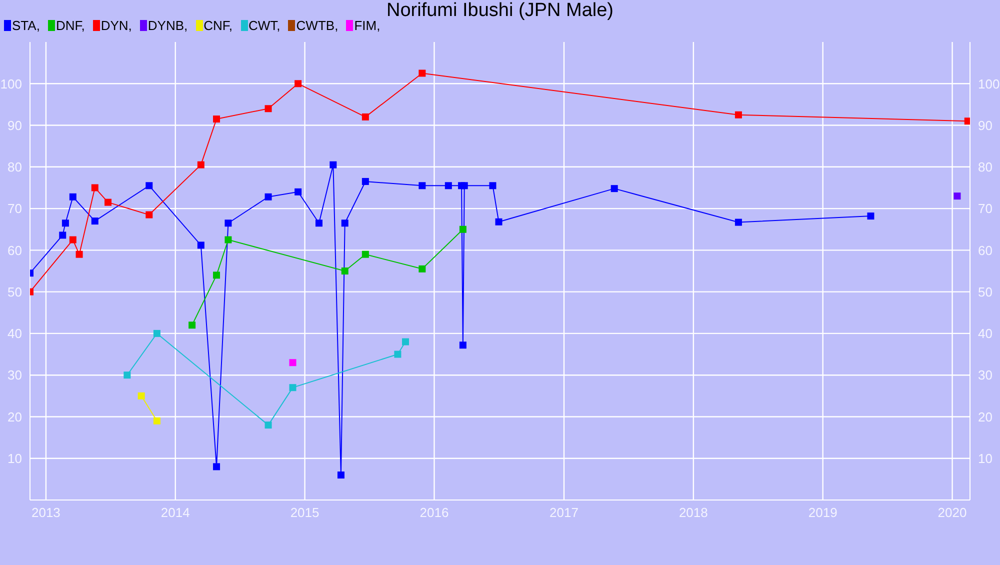 This screenshot has width=1000, height=565. What do you see at coordinates (264, 25) in the screenshot?
I see `legend-label: CWT,` at bounding box center [264, 25].